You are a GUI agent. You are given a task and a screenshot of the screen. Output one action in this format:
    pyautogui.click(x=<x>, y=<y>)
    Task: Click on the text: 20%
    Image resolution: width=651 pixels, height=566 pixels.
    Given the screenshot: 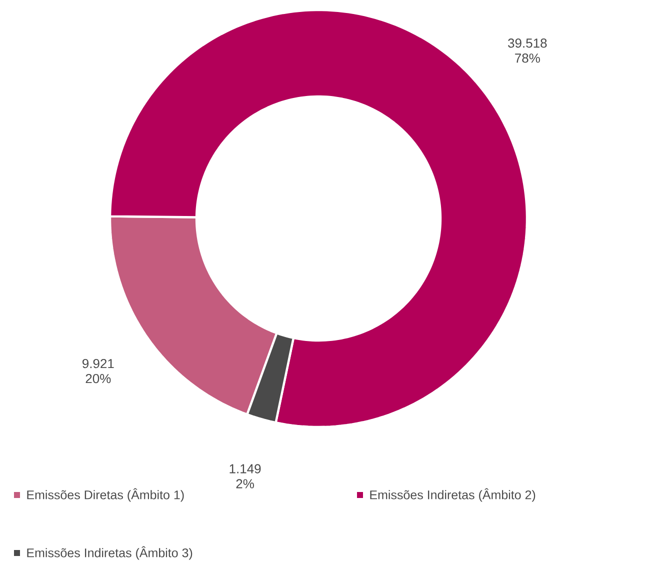 What is the action you would take?
    pyautogui.click(x=98, y=379)
    